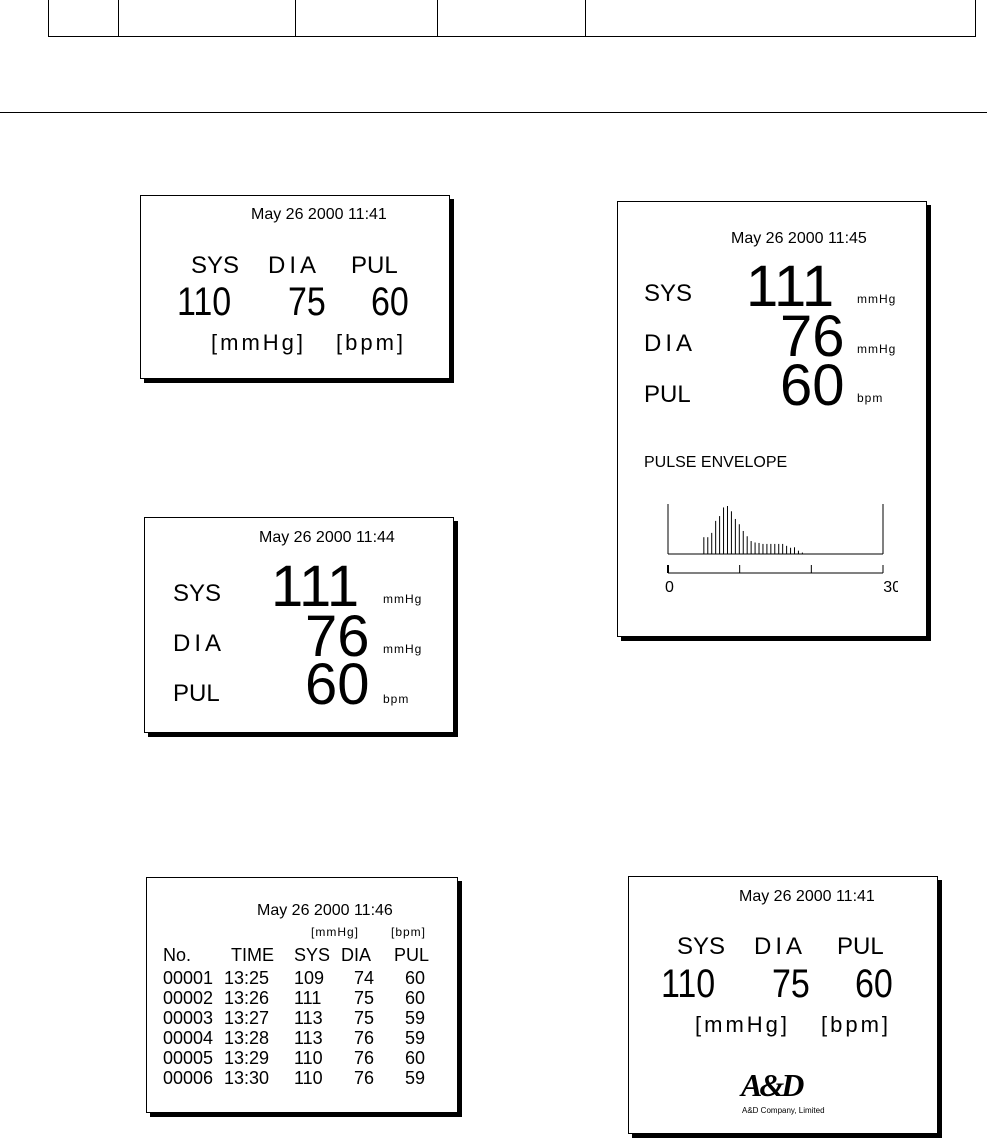 The image size is (987, 1140). I want to click on date-time: May 26 2000 11:44, so click(327, 537).